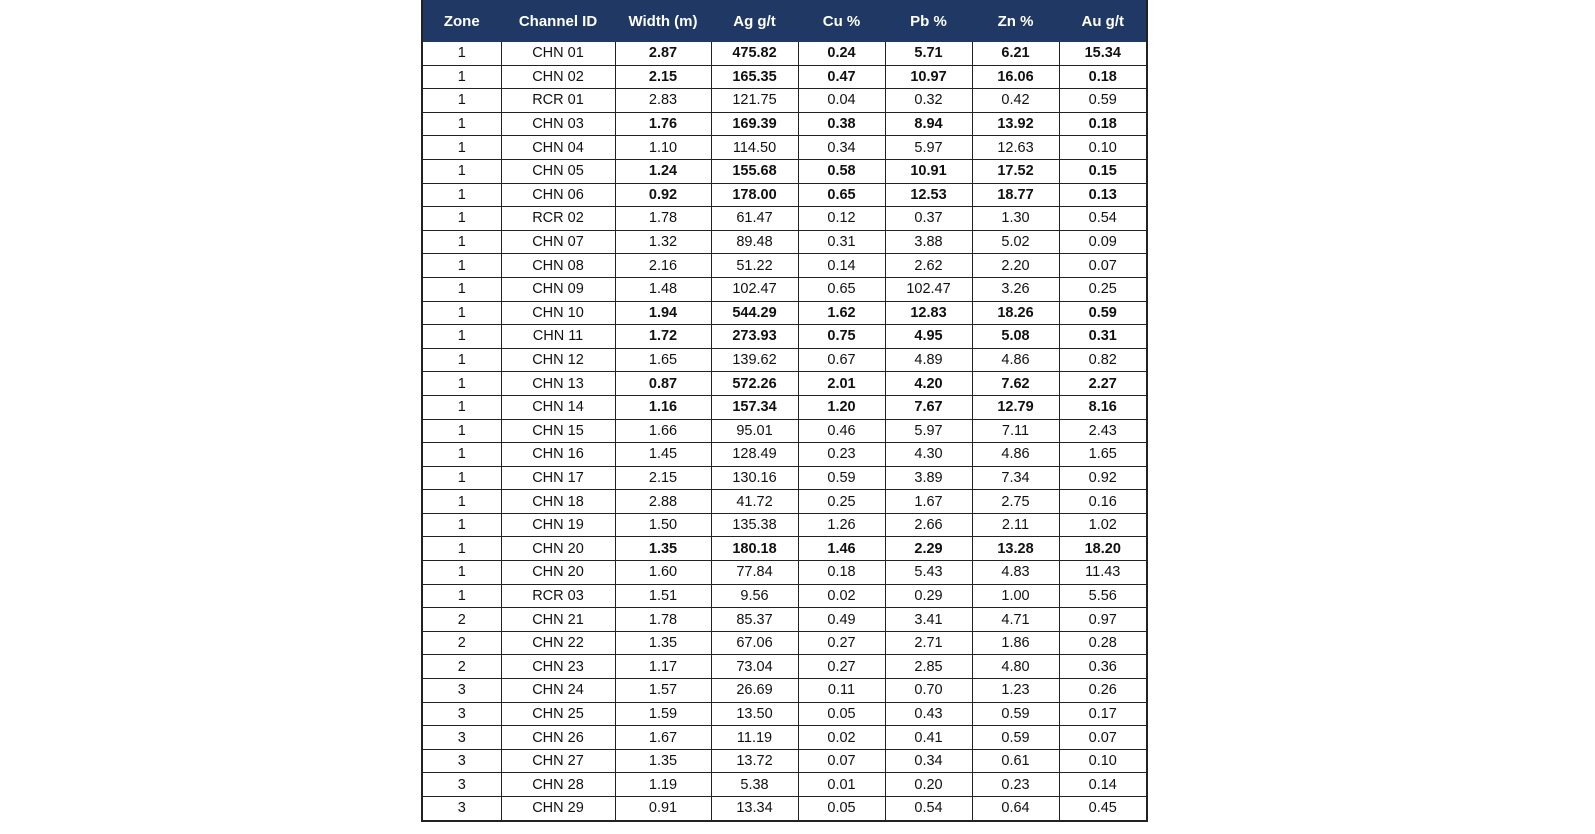 This screenshot has height=834, width=1595. What do you see at coordinates (558, 501) in the screenshot?
I see `cell-channel-id: CHN 18` at bounding box center [558, 501].